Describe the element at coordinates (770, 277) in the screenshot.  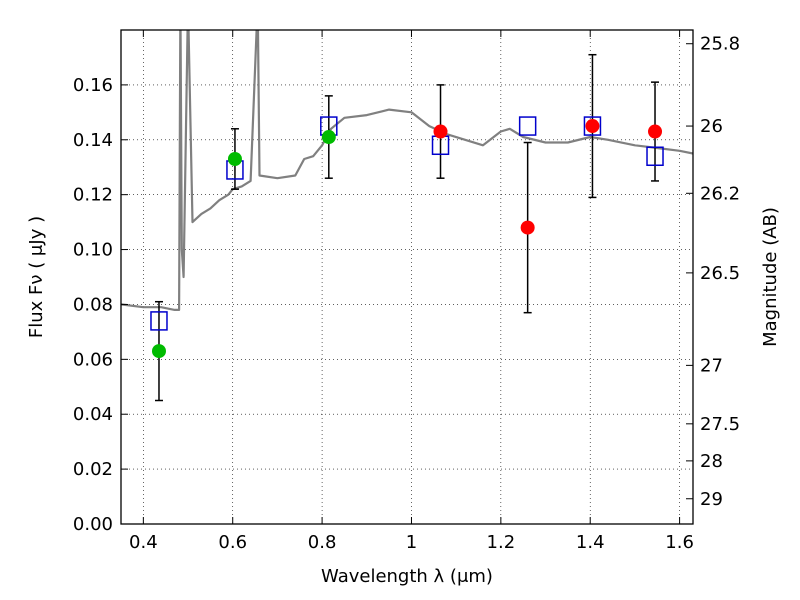
I see `y2-axis-label: Magnitude (AB)` at that location.